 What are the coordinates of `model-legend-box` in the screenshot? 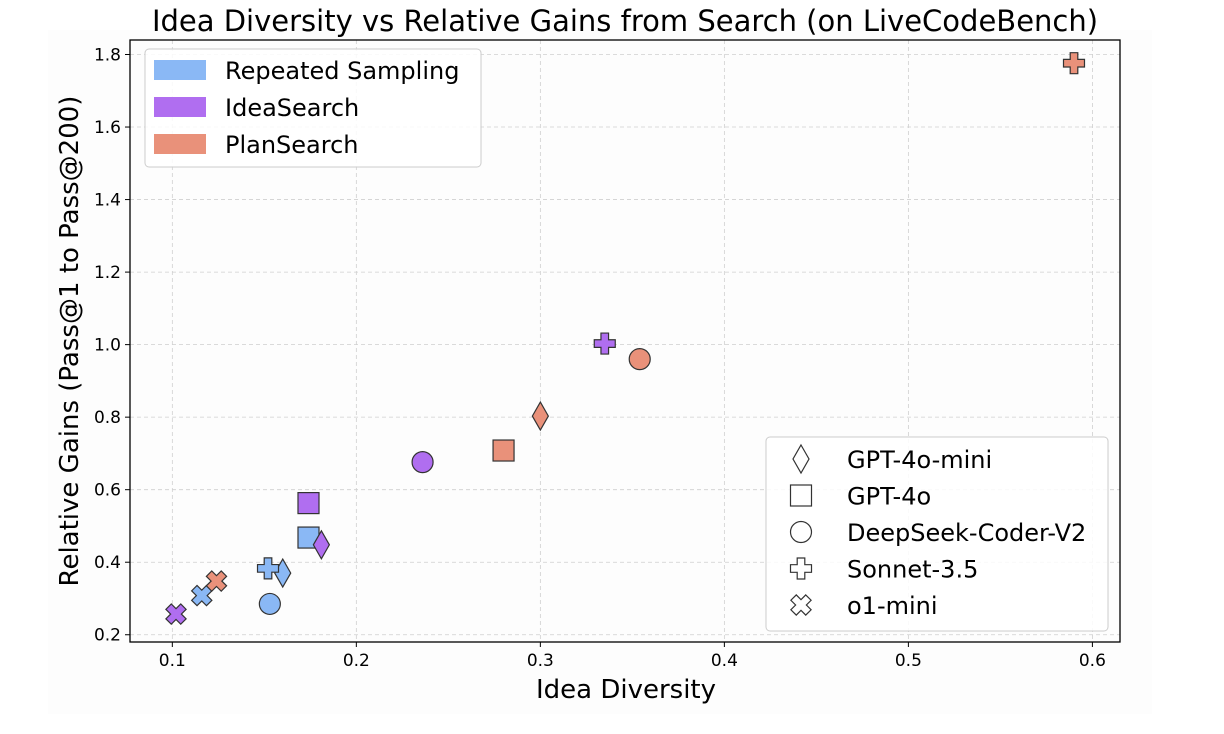 It's located at (937, 534).